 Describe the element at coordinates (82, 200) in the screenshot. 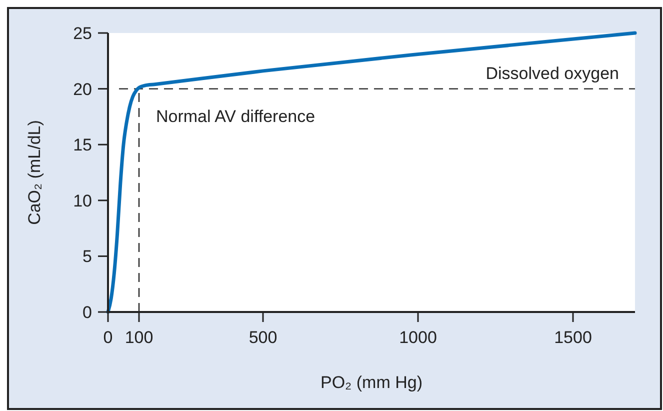

I see `y-tick-label: 10` at that location.